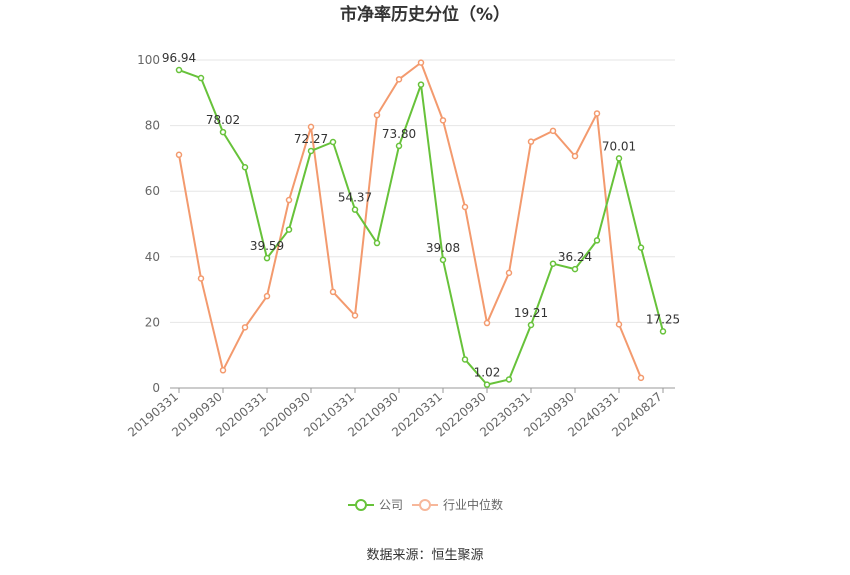 Image resolution: width=850 pixels, height=575 pixels. Describe the element at coordinates (425, 14) in the screenshot. I see `chart-title: 市净率历史分位（%）` at that location.